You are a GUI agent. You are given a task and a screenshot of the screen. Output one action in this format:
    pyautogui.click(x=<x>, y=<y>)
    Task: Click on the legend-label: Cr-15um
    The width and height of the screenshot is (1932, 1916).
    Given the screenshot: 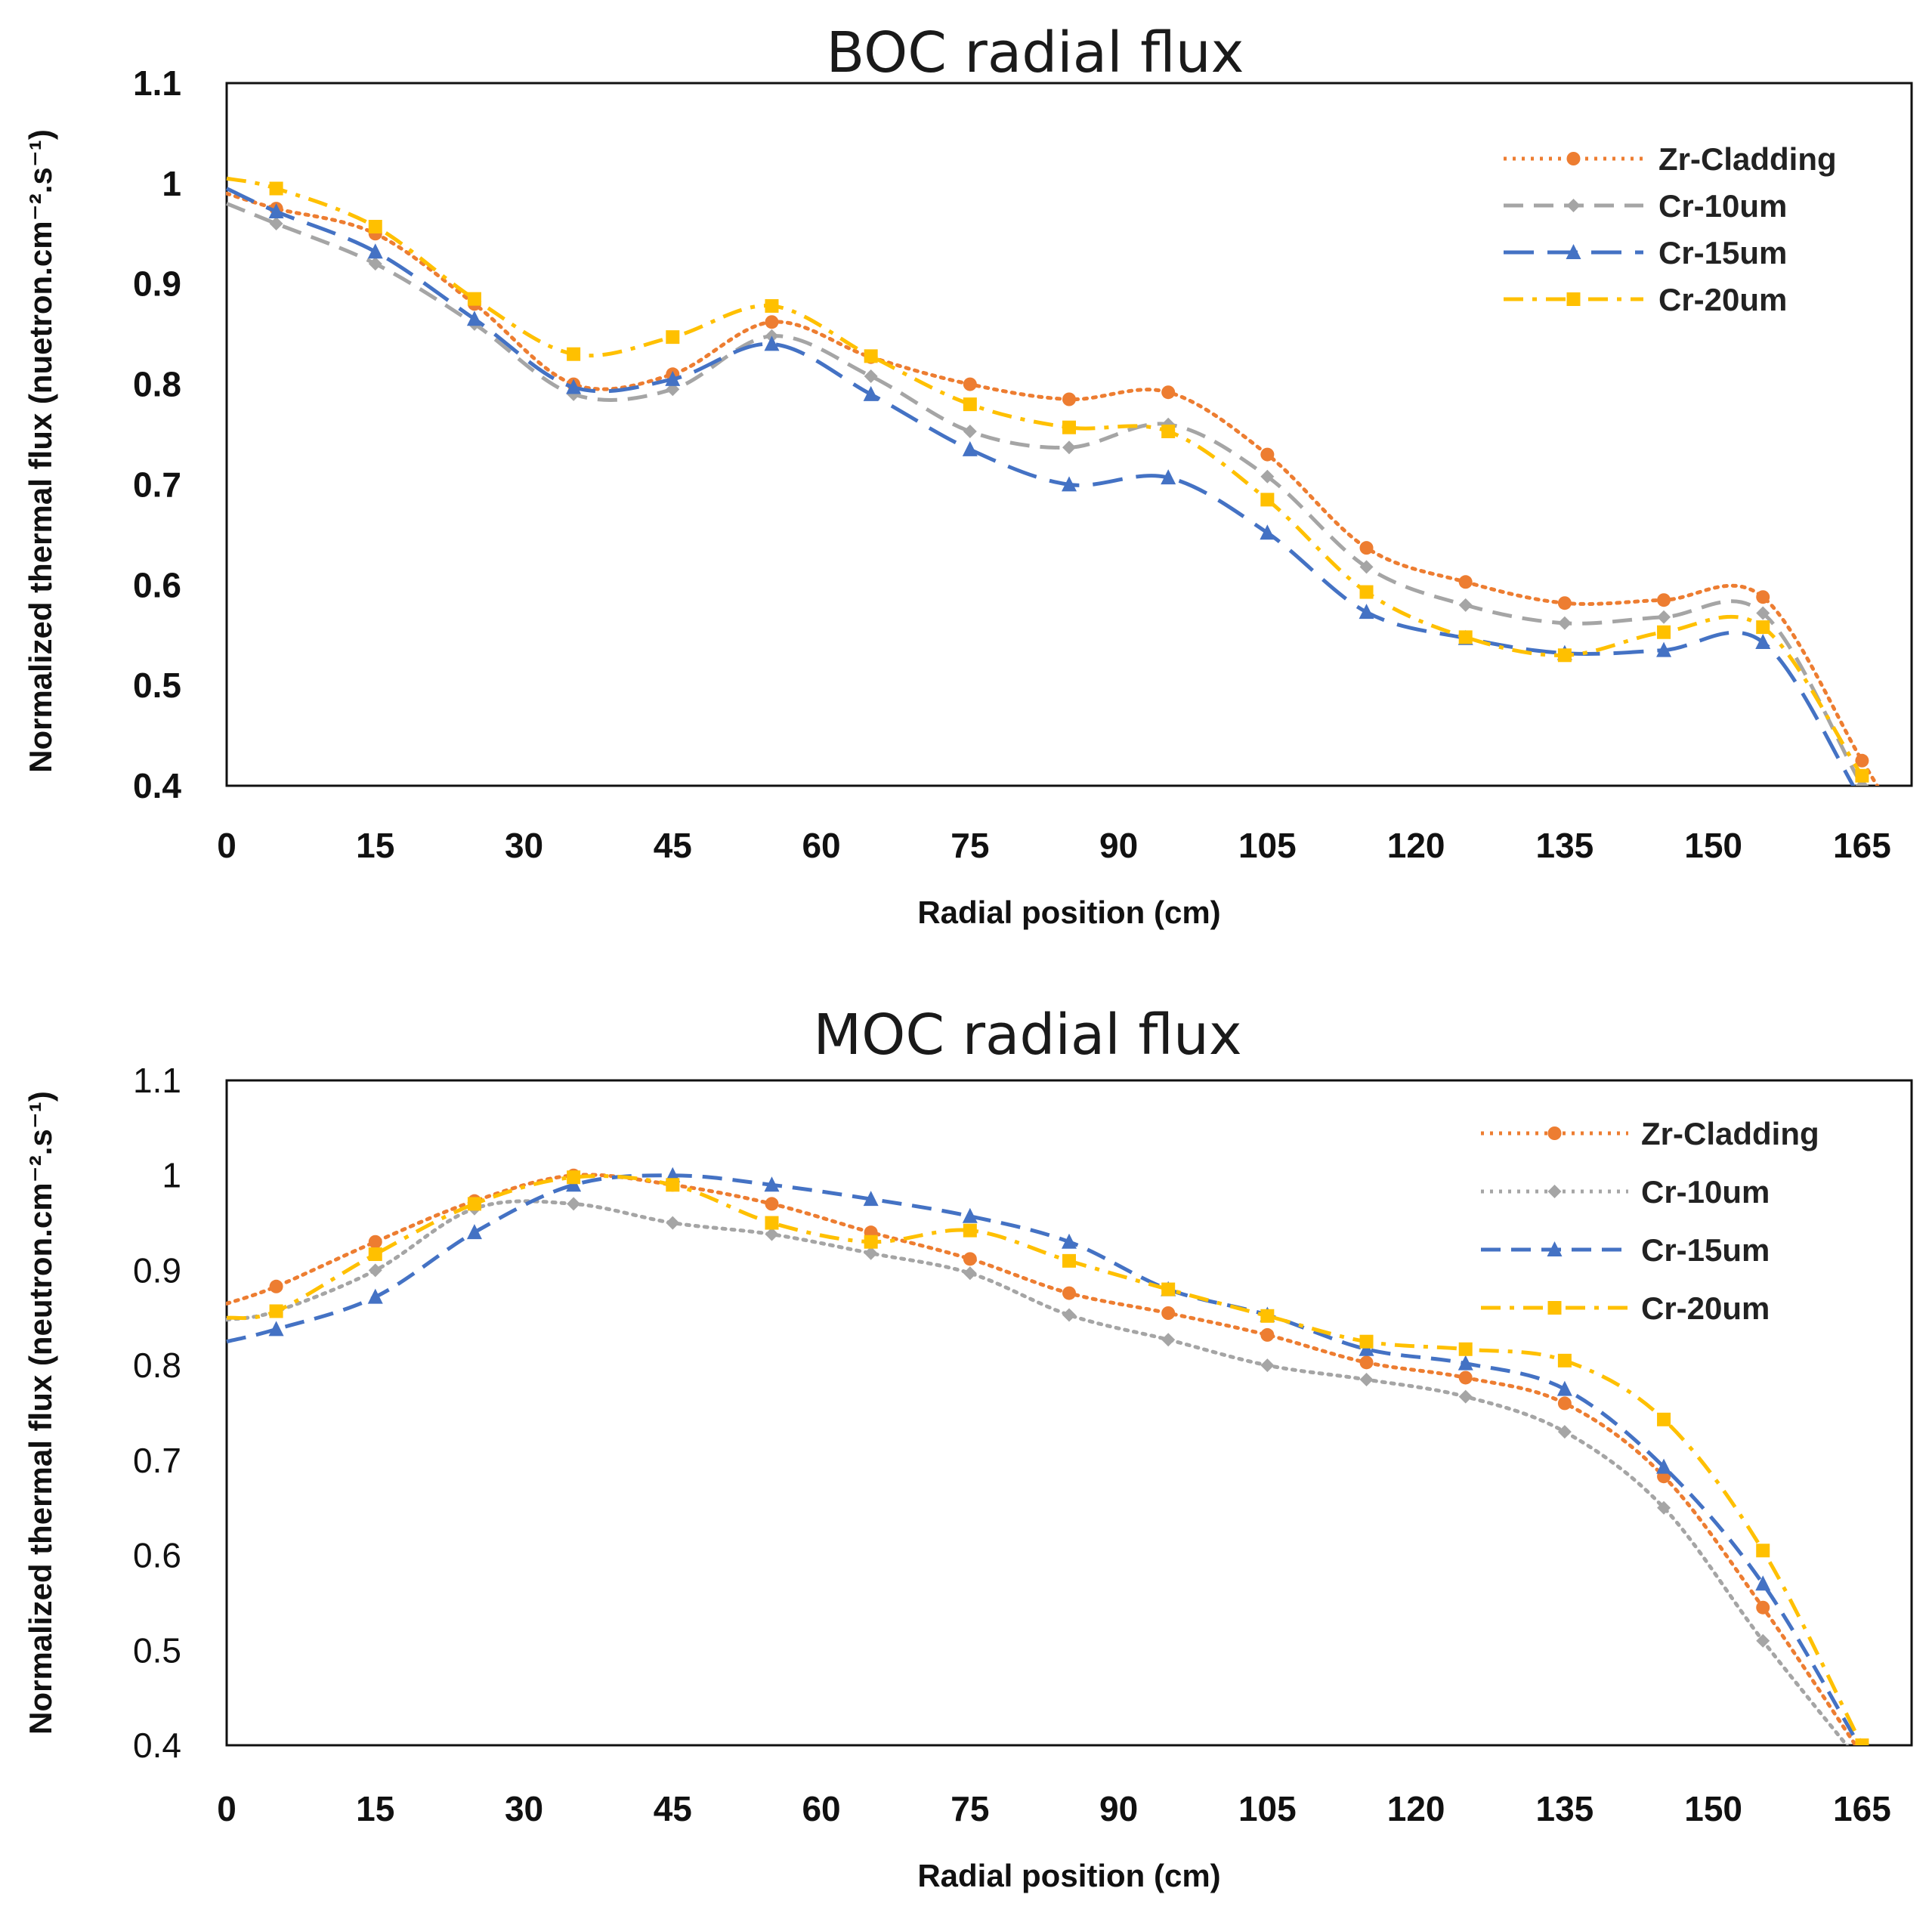 What is the action you would take?
    pyautogui.click(x=1705, y=1250)
    